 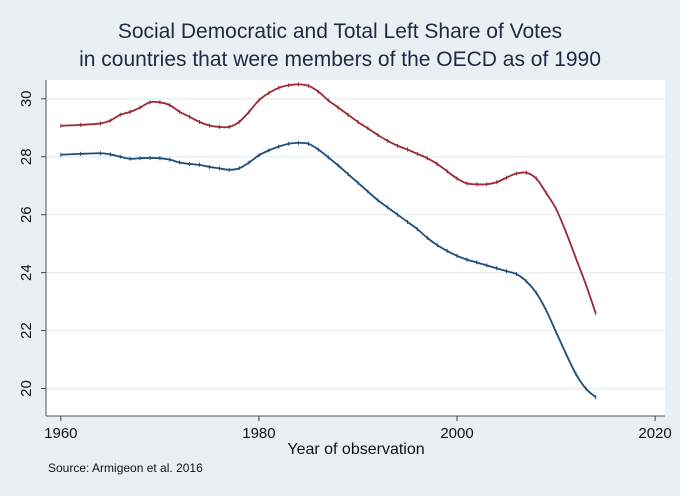 What do you see at coordinates (26, 388) in the screenshot?
I see `y-tick-label: 20` at bounding box center [26, 388].